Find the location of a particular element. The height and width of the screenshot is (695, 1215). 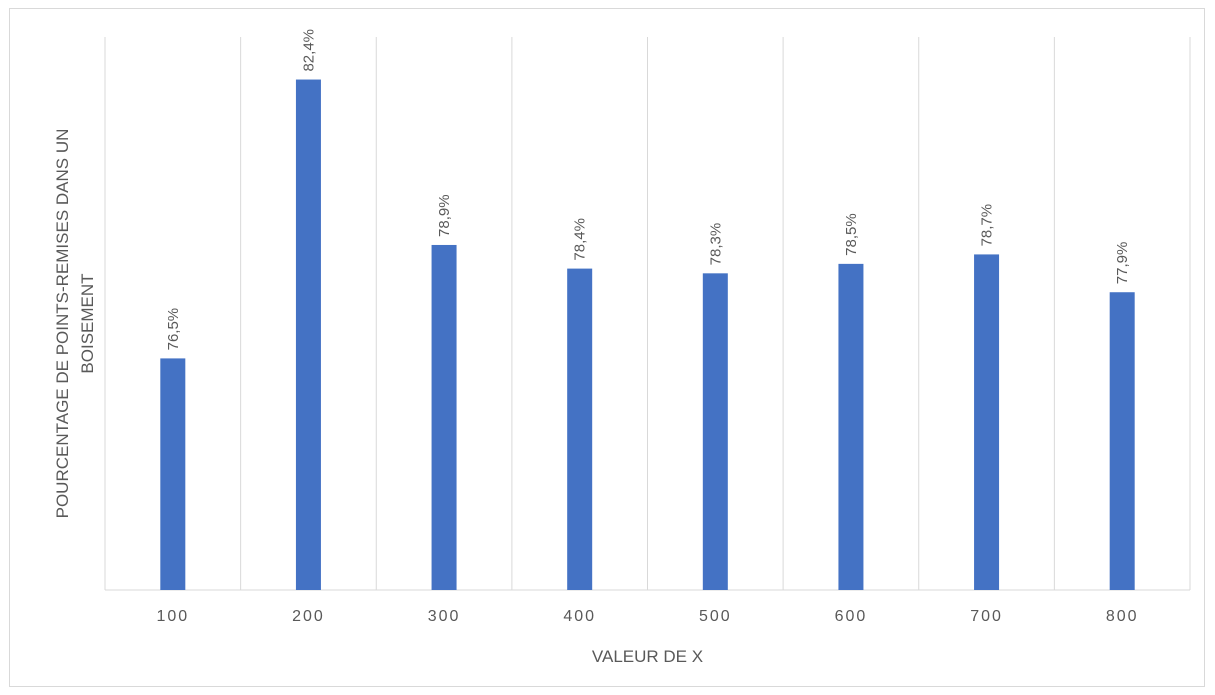

data-label-400: 78,4% is located at coordinates (580, 239).